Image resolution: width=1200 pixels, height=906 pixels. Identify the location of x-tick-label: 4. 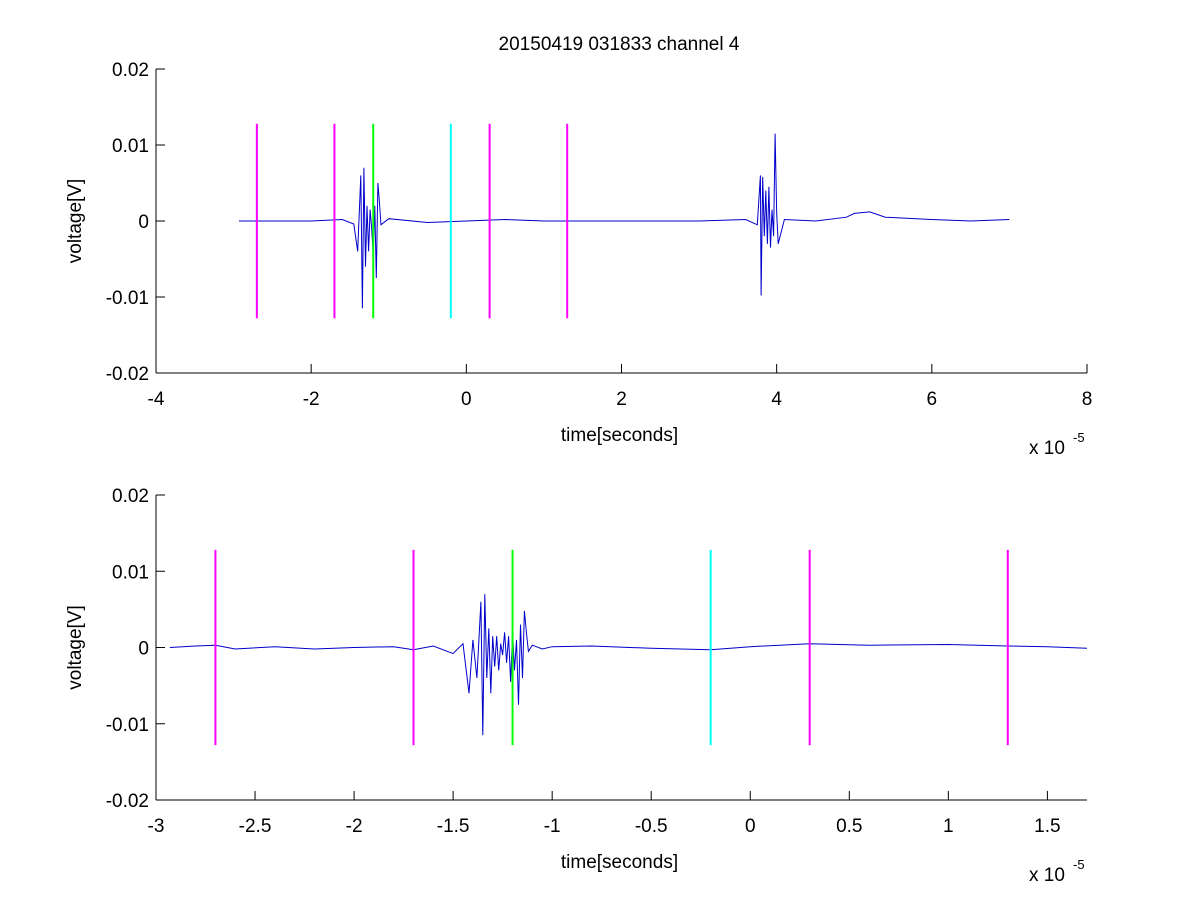
(776, 399).